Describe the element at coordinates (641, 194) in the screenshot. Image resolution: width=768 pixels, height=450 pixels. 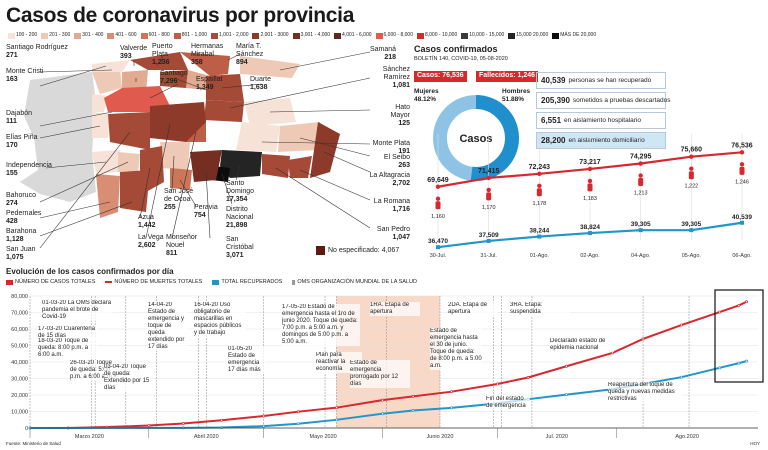
I see `mini-deaths-label: 1,213` at that location.